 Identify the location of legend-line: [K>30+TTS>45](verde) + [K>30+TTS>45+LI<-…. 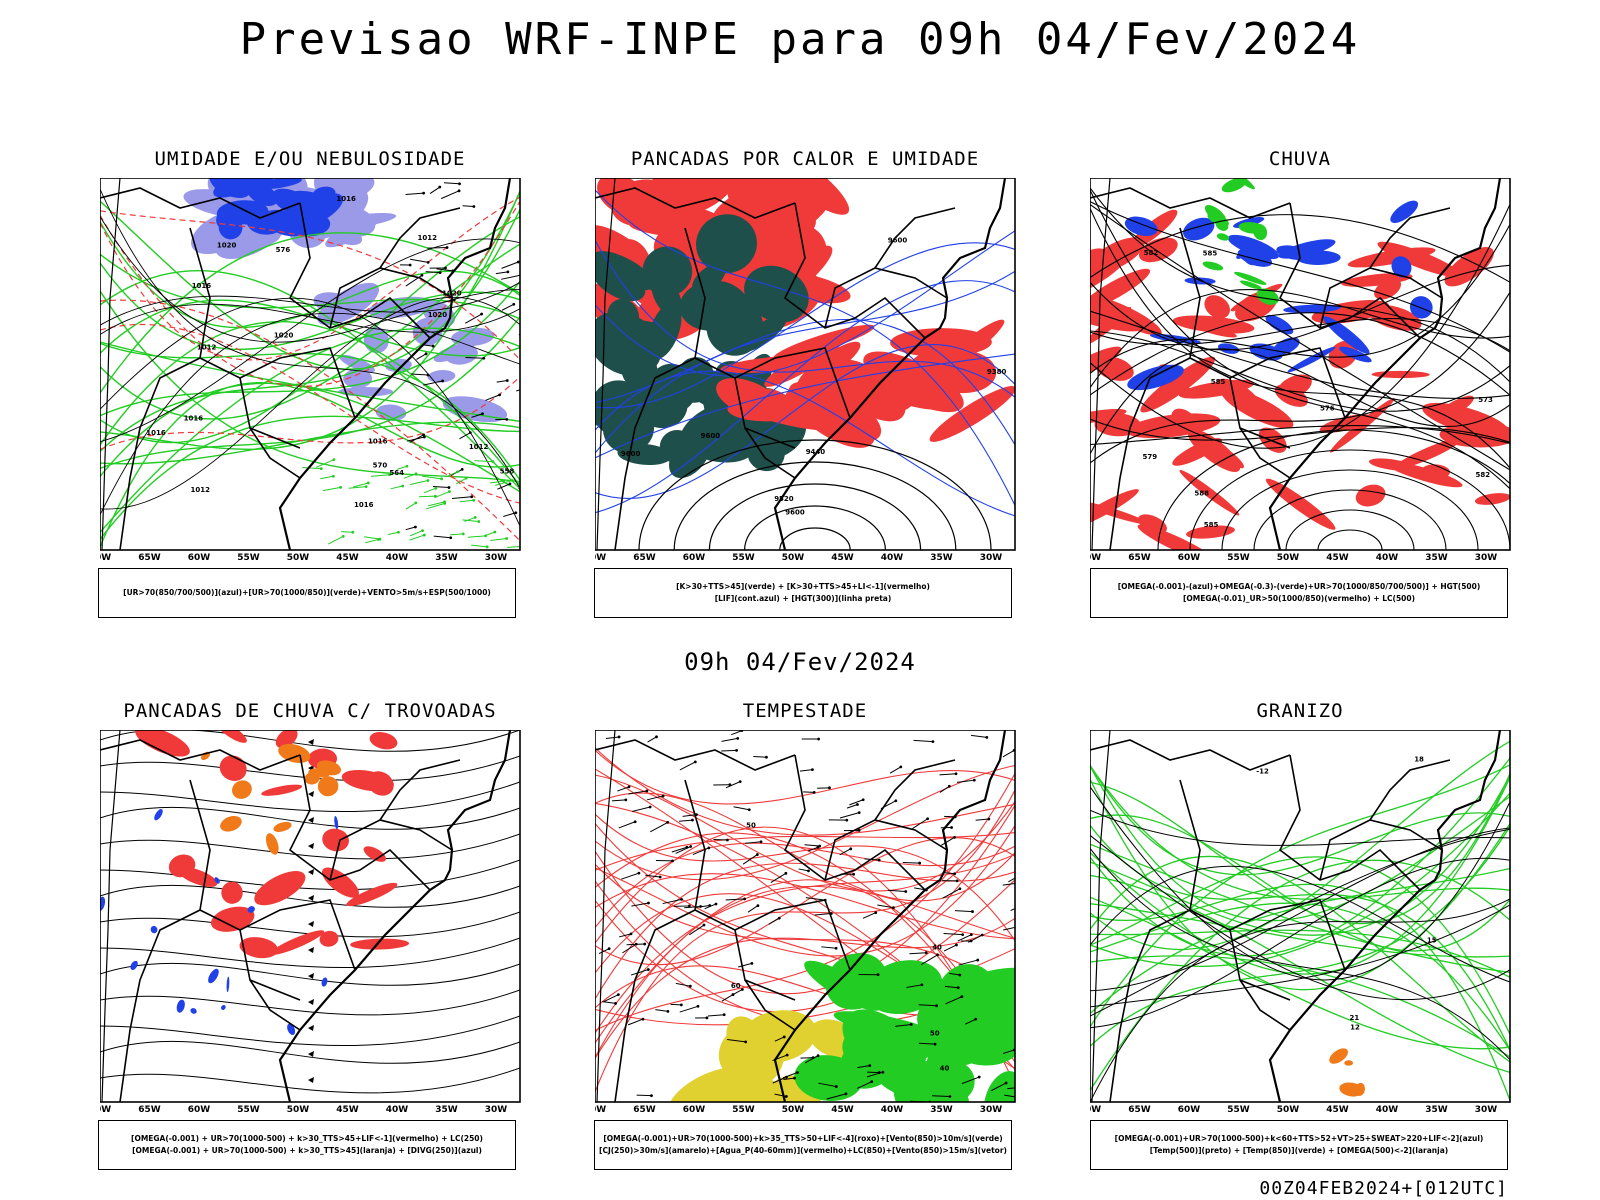
(803, 586).